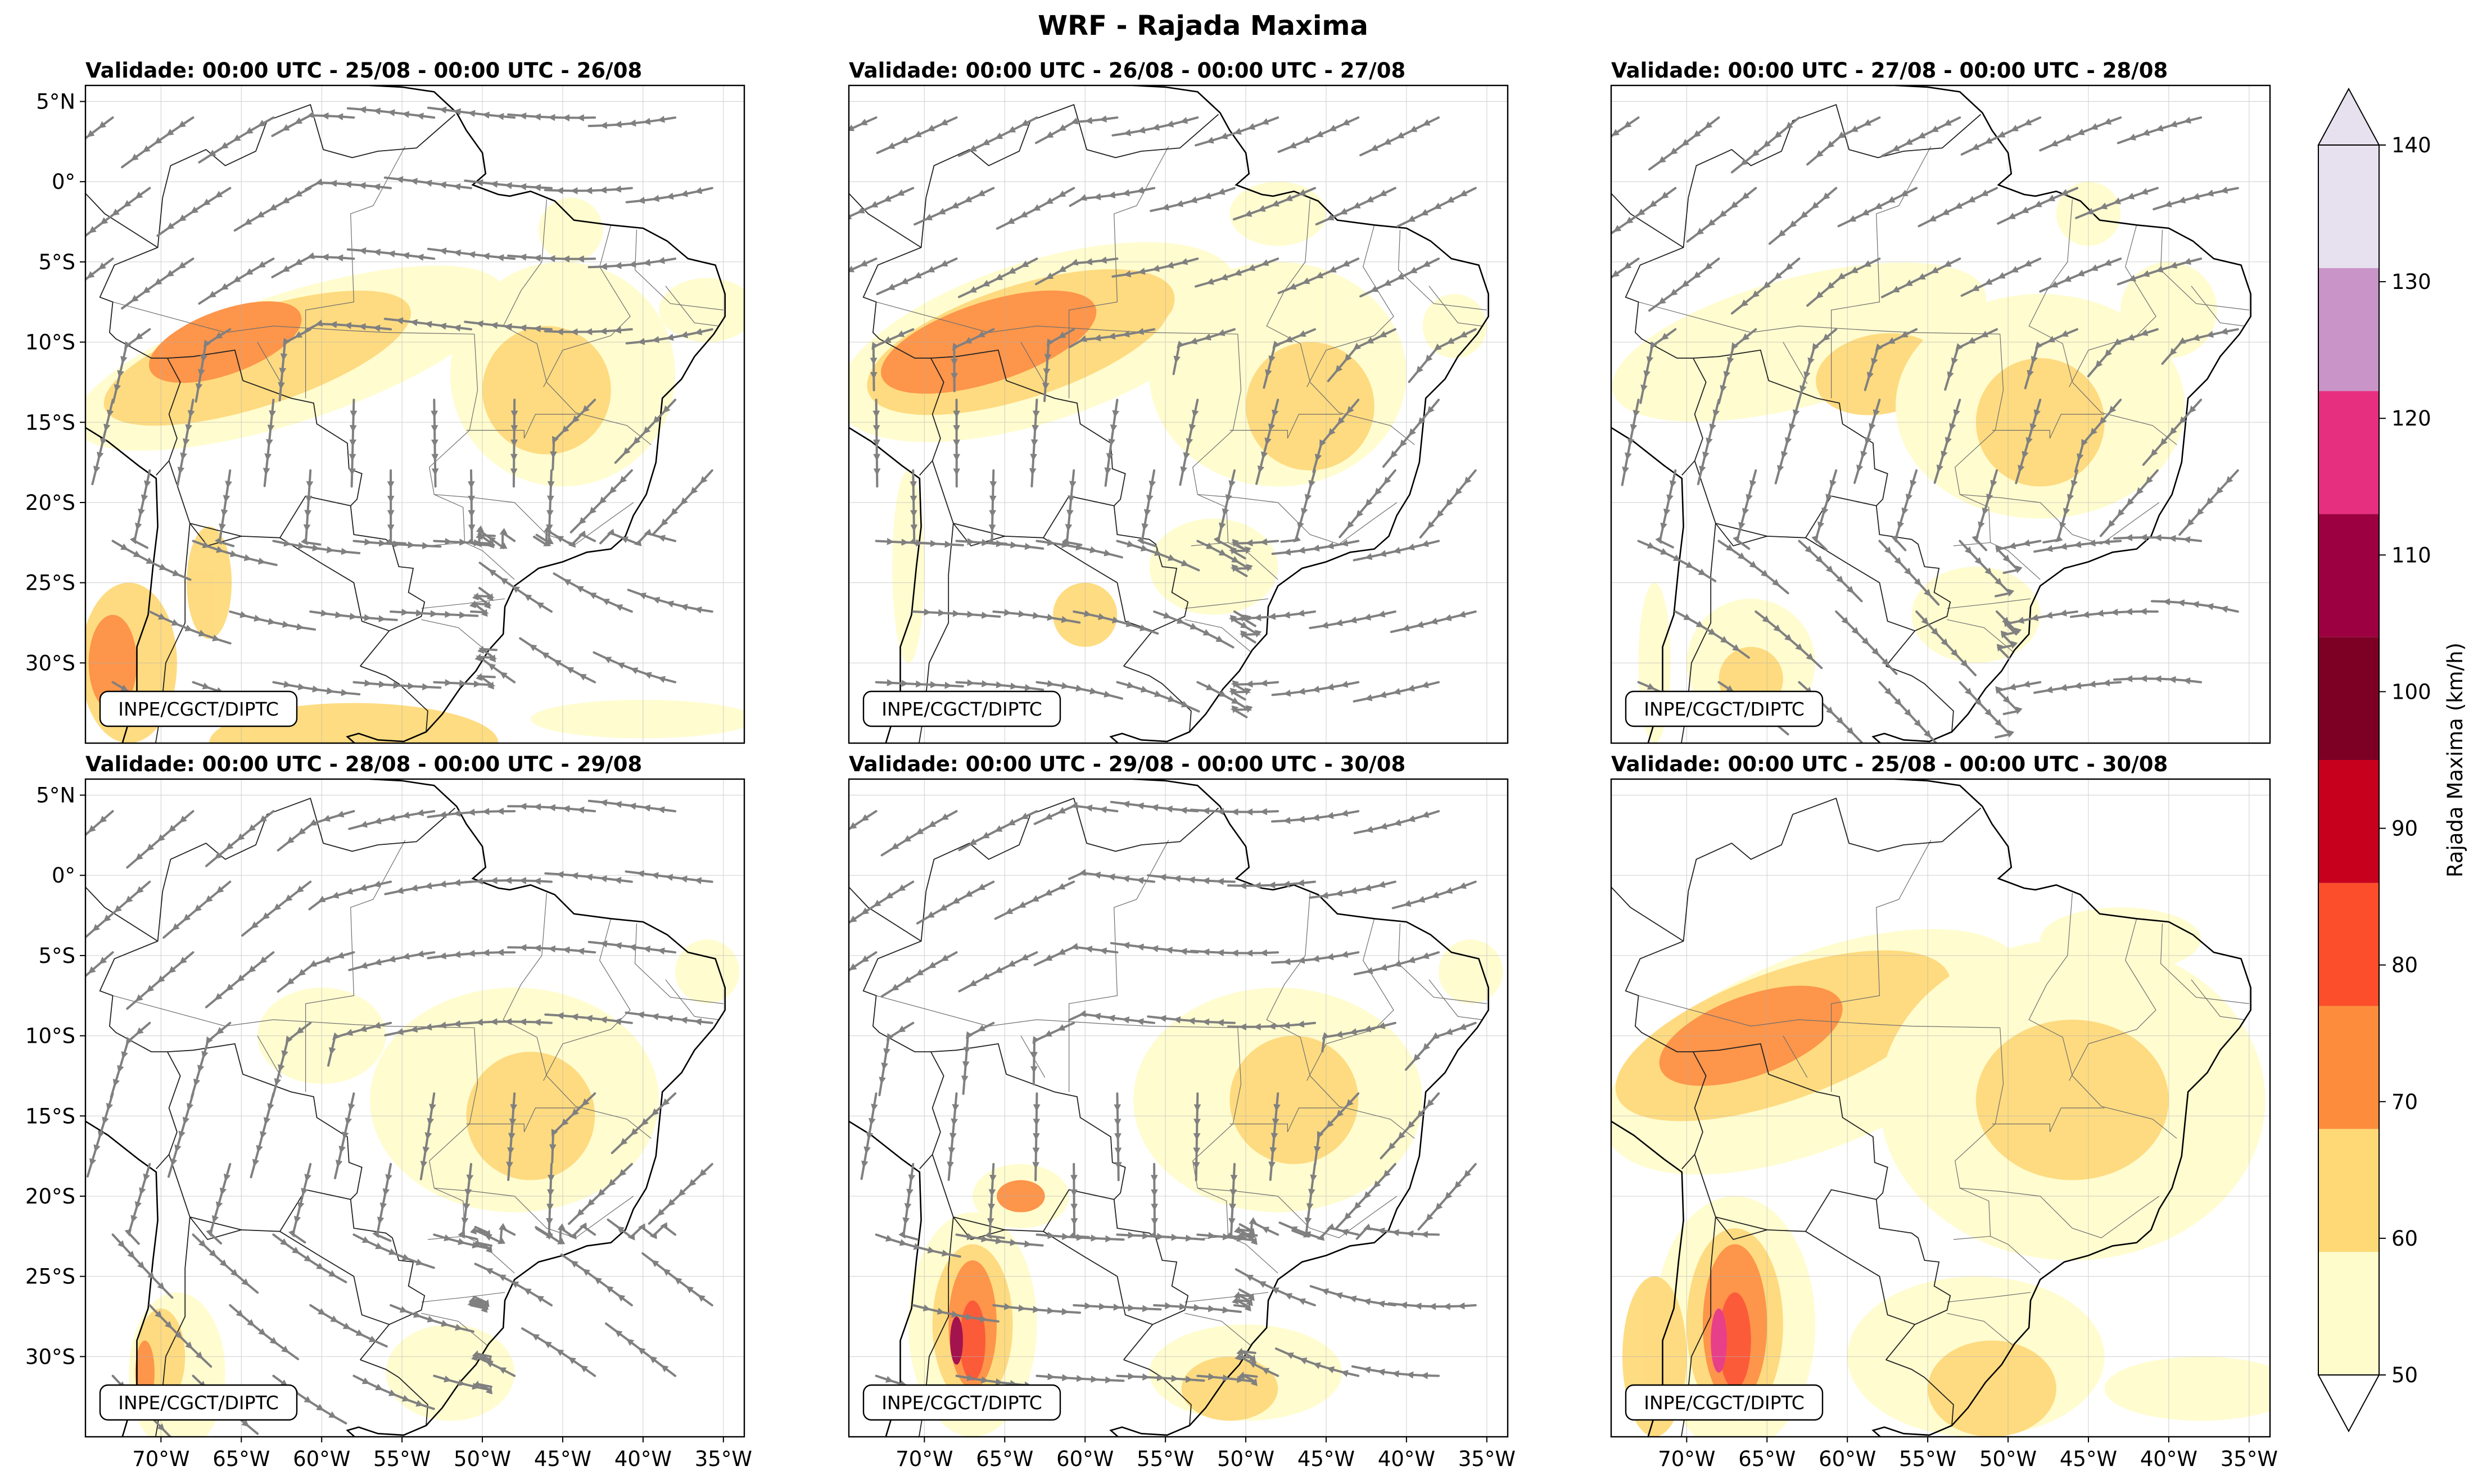 Image resolution: width=2487 pixels, height=1484 pixels. What do you see at coordinates (402, 1459) in the screenshot?
I see `lon-tick-label: 55°W` at bounding box center [402, 1459].